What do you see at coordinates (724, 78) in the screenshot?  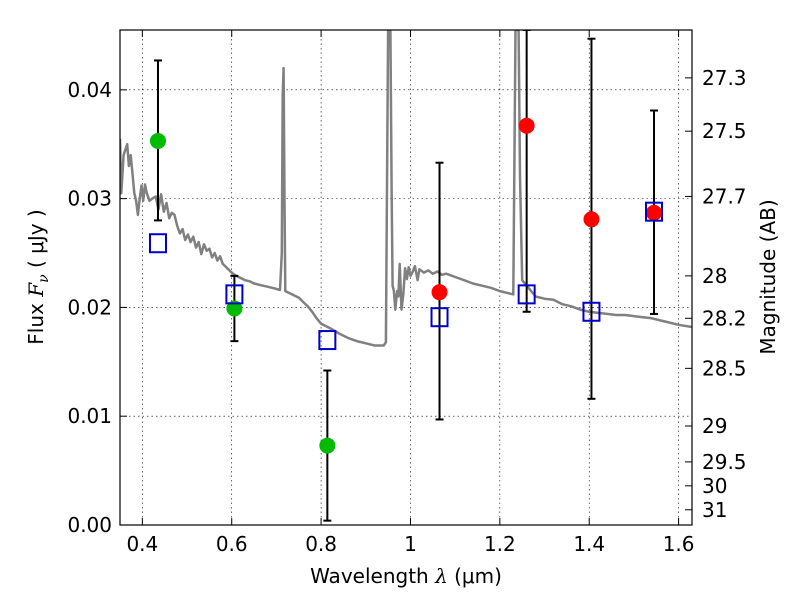 I see `y2-tick-label: 27.3` at bounding box center [724, 78].